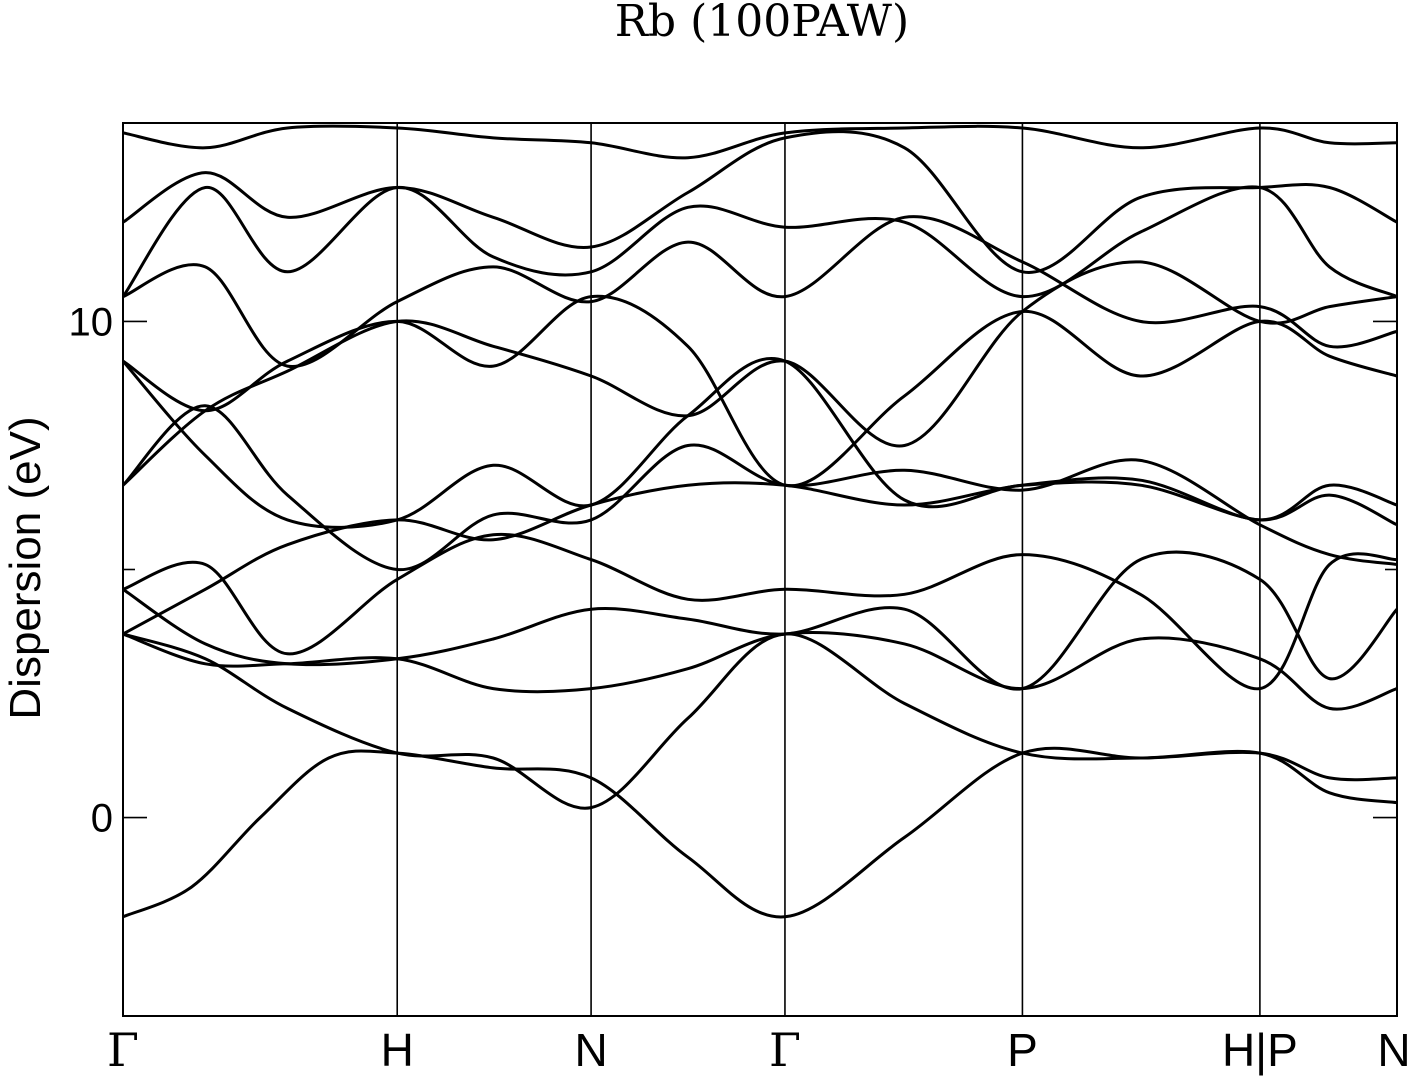 The width and height of the screenshot is (1416, 1080). Describe the element at coordinates (1022, 1050) in the screenshot. I see `kpoint-label-5: P` at that location.